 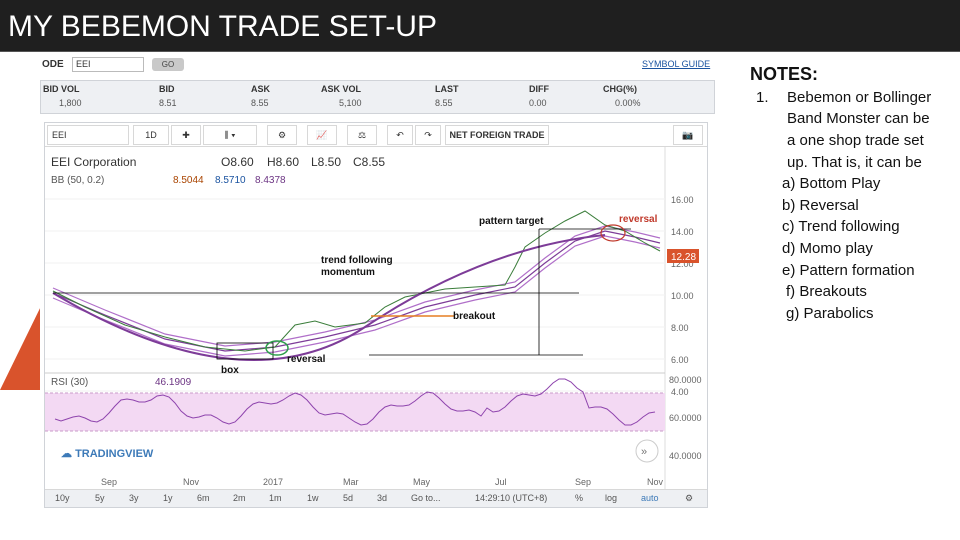 What do you see at coordinates (362, 135) in the screenshot?
I see `templates-icon: ⚖` at bounding box center [362, 135].